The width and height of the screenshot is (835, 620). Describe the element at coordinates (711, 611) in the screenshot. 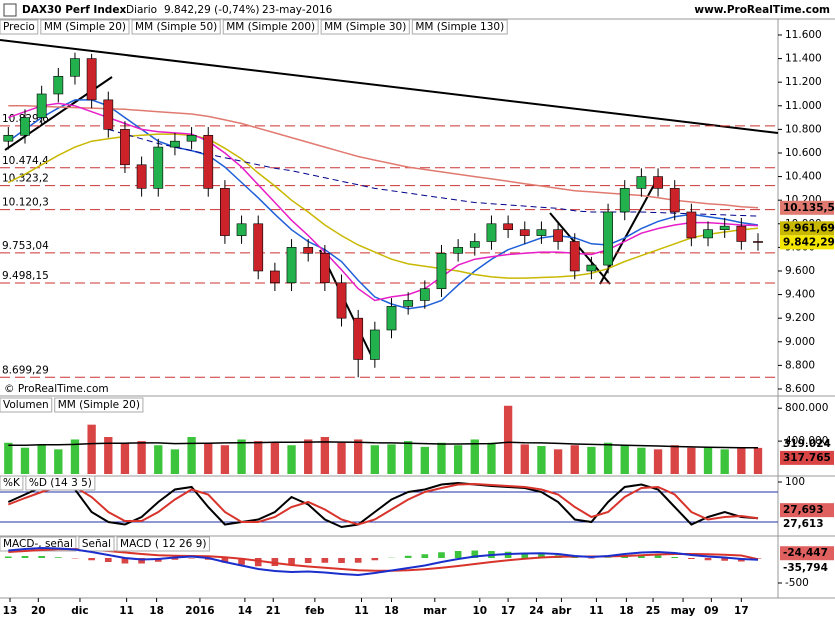

I see `x-tick-label: 09` at that location.